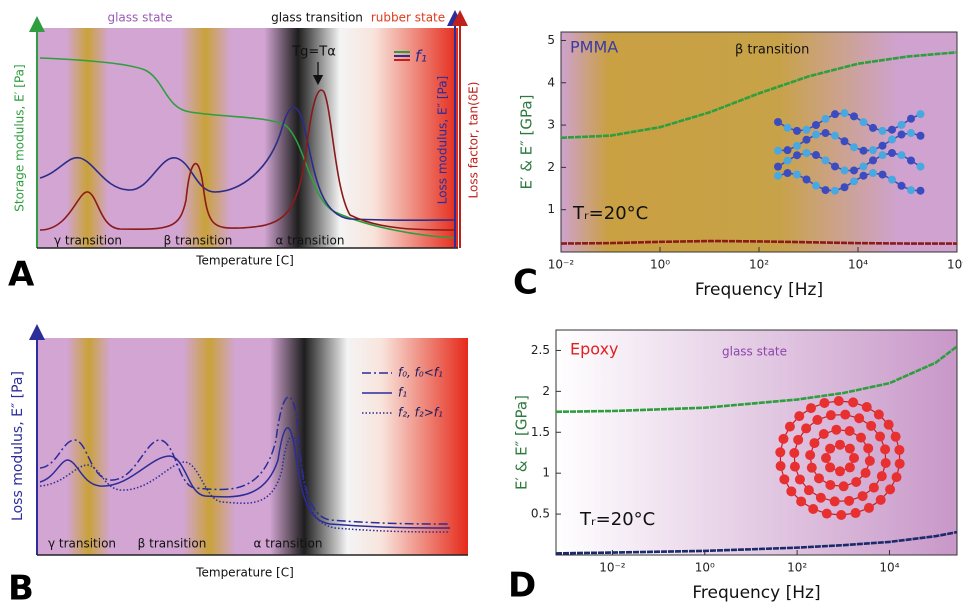  I want to click on x-tick-label: 10⁻², so click(612, 568).